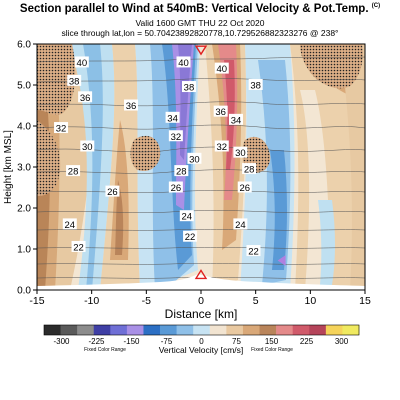 The height and width of the screenshot is (400, 400). I want to click on triangle-left-marker, so click(281, 260).